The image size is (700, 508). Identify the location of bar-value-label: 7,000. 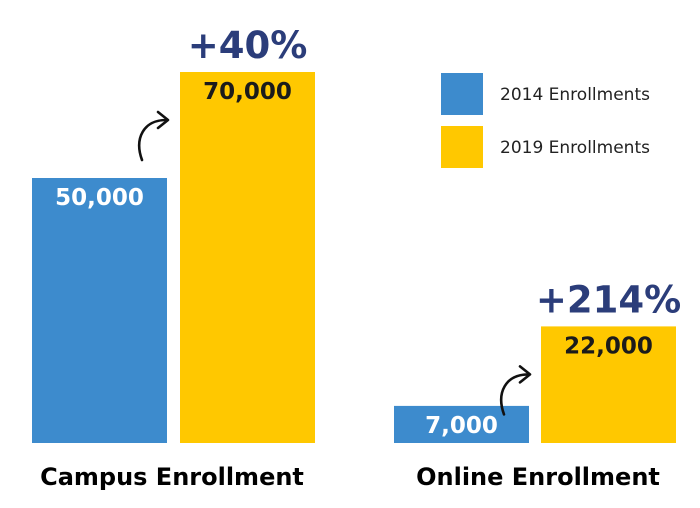
(461, 426).